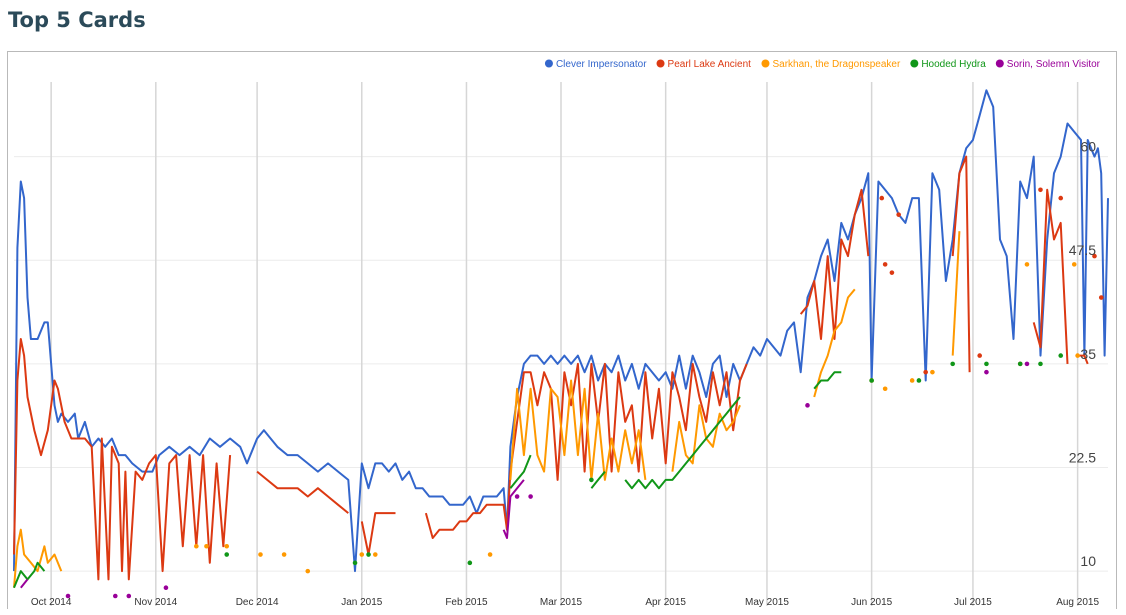  What do you see at coordinates (710, 64) in the screenshot?
I see `pearl-lake-ancient-legend-label: Pearl Lake Ancient` at bounding box center [710, 64].